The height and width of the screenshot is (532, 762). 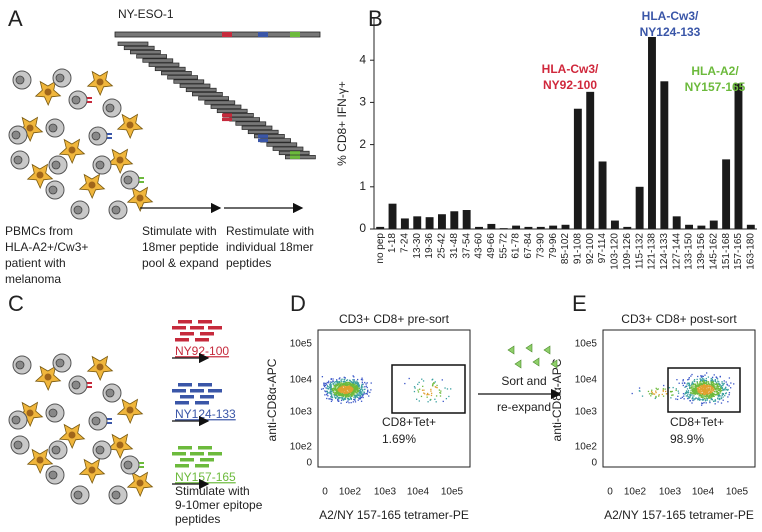 I want to click on step-text: Sort and, so click(x=523, y=381).